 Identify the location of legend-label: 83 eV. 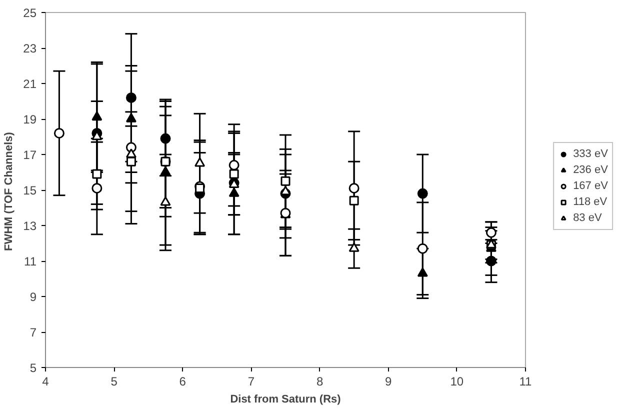
(587, 217).